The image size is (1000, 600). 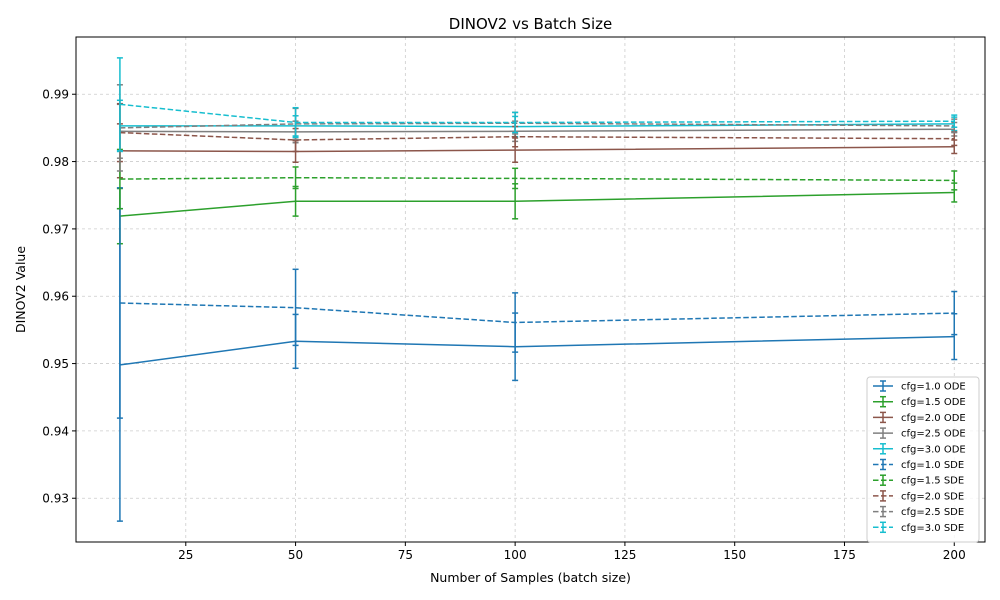 What do you see at coordinates (932, 481) in the screenshot?
I see `legend-label: cfg=1.5 SDE` at bounding box center [932, 481].